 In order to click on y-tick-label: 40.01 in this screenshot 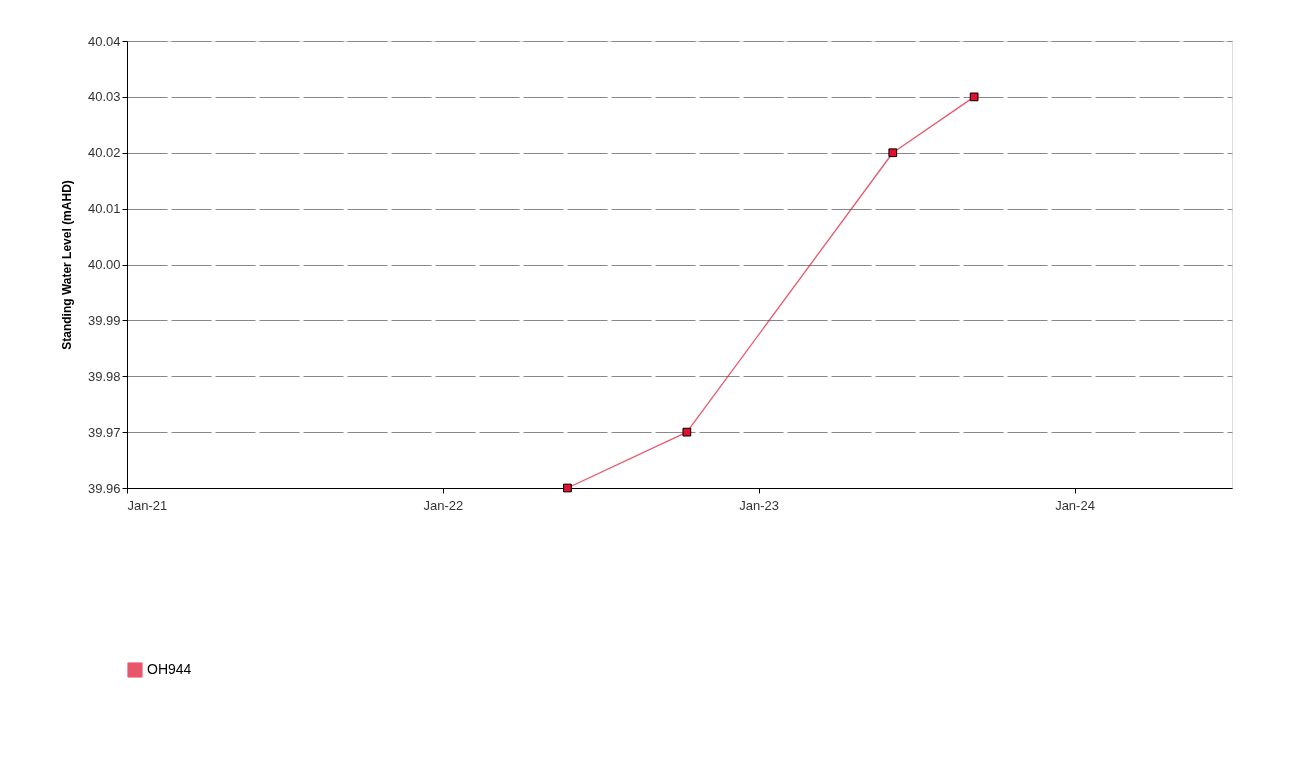, I will do `click(104, 209)`.